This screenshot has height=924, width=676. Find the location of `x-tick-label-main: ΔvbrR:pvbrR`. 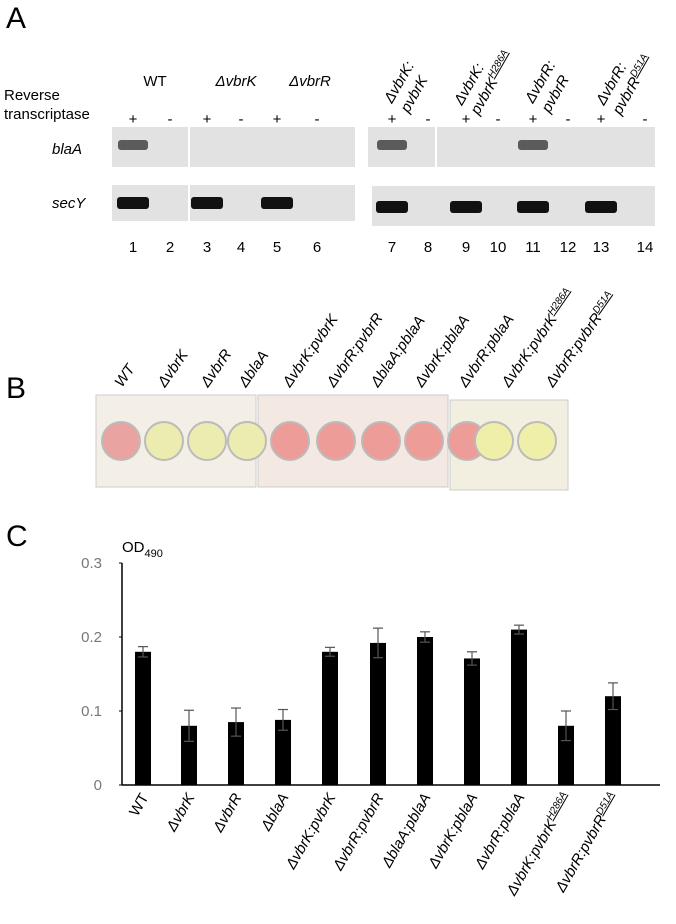

x-tick-label-main: ΔvbrR:pvbrR is located at coordinates (581, 854).